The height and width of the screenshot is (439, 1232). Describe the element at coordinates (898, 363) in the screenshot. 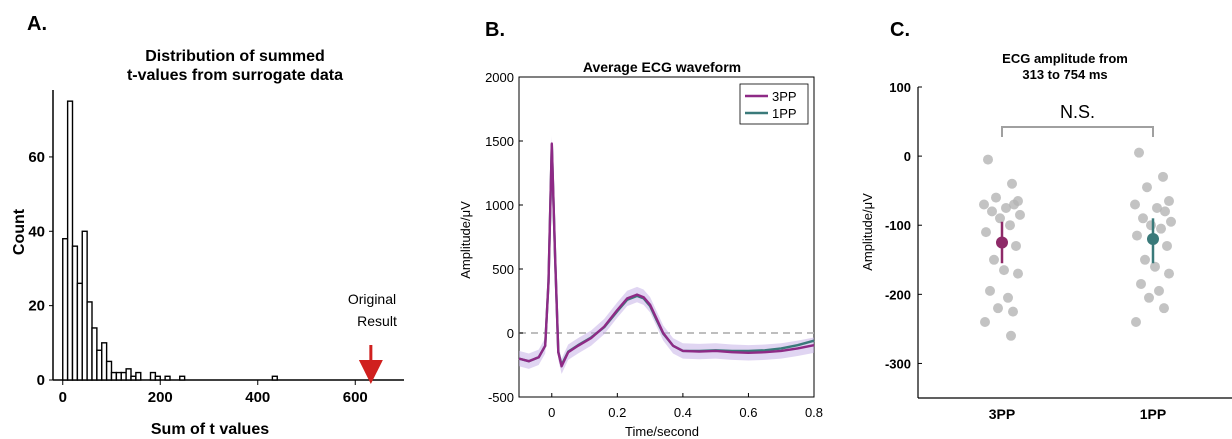

I see `panel-c-y-tick-label: -300` at that location.